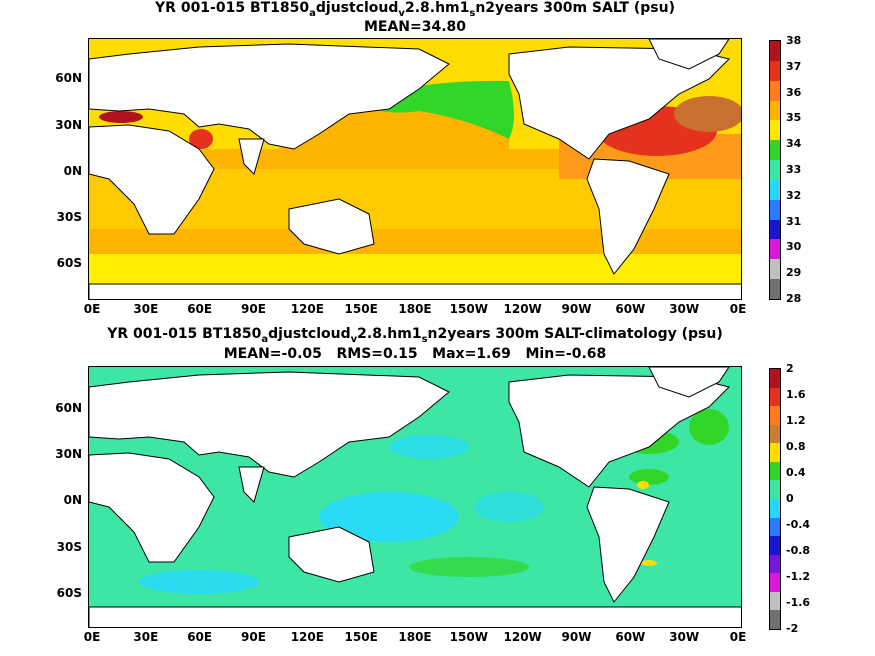 The image size is (875, 656). I want to click on colorbar-label: 0.4, so click(796, 472).